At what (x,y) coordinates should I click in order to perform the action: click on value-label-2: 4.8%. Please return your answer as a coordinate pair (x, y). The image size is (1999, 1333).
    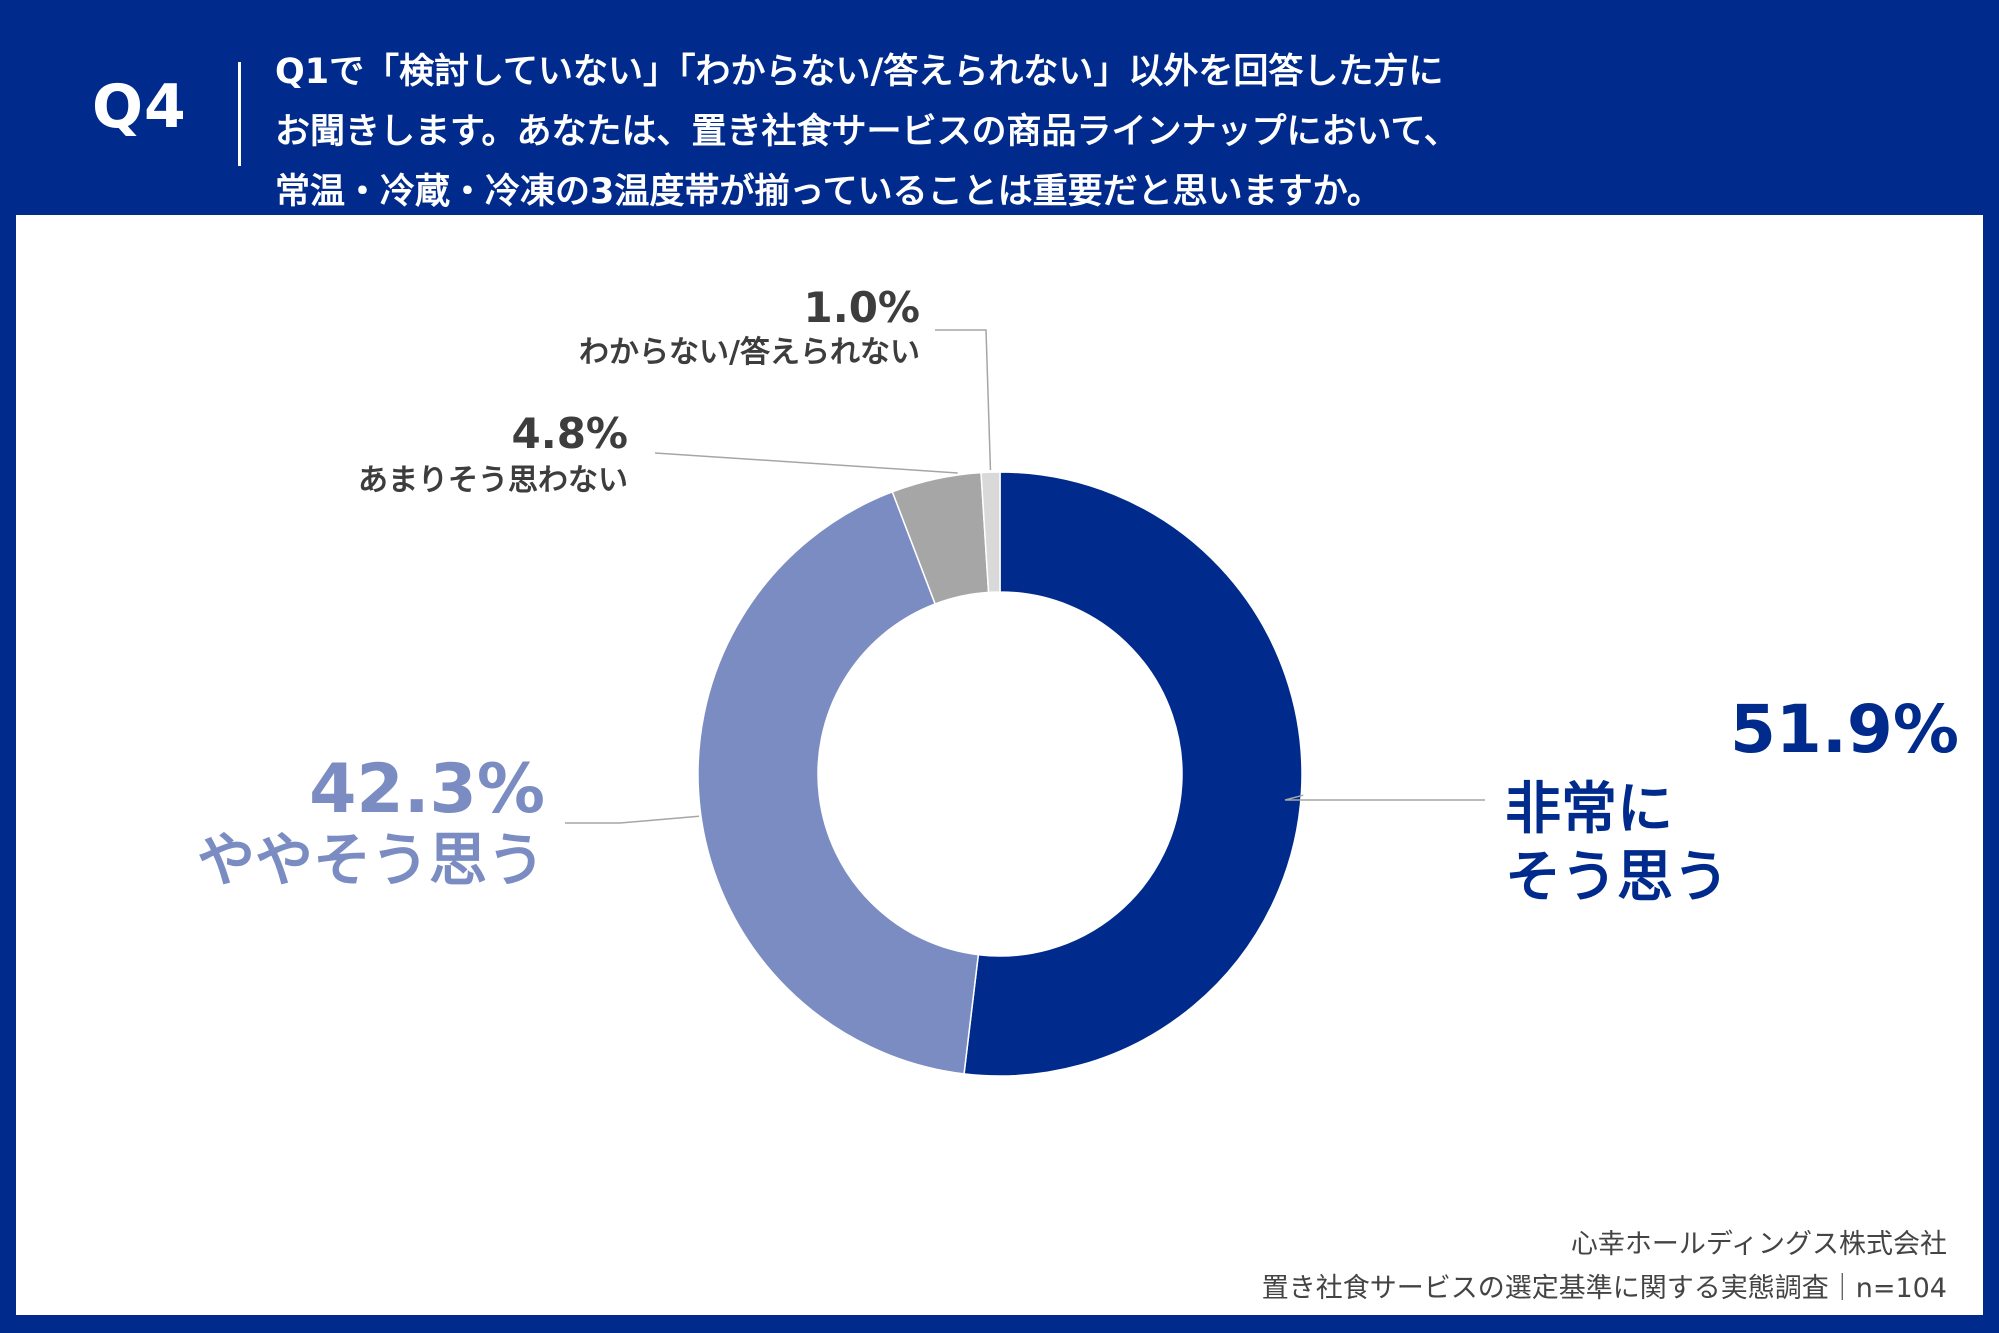
    Looking at the image, I should click on (570, 433).